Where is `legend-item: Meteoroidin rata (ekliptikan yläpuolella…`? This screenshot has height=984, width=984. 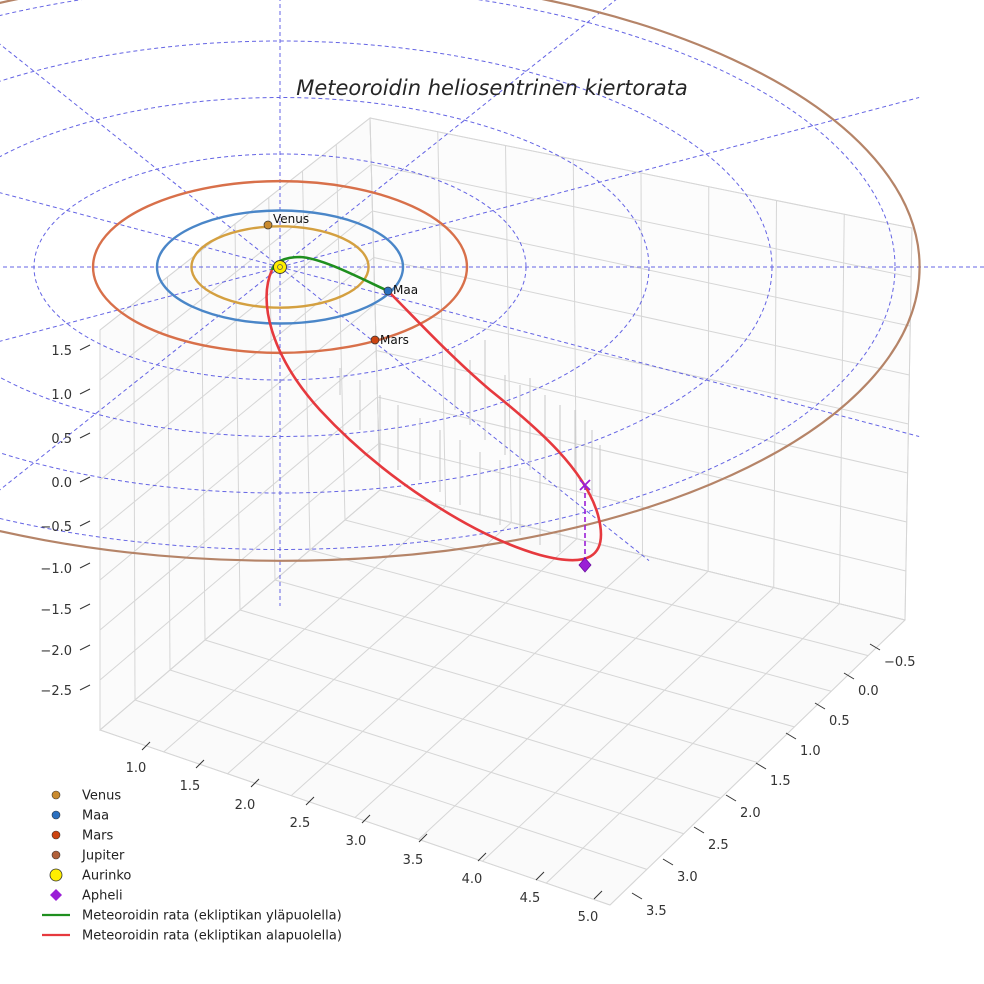 legend-item: Meteoroidin rata (ekliptikan yläpuolella… is located at coordinates (192, 916).